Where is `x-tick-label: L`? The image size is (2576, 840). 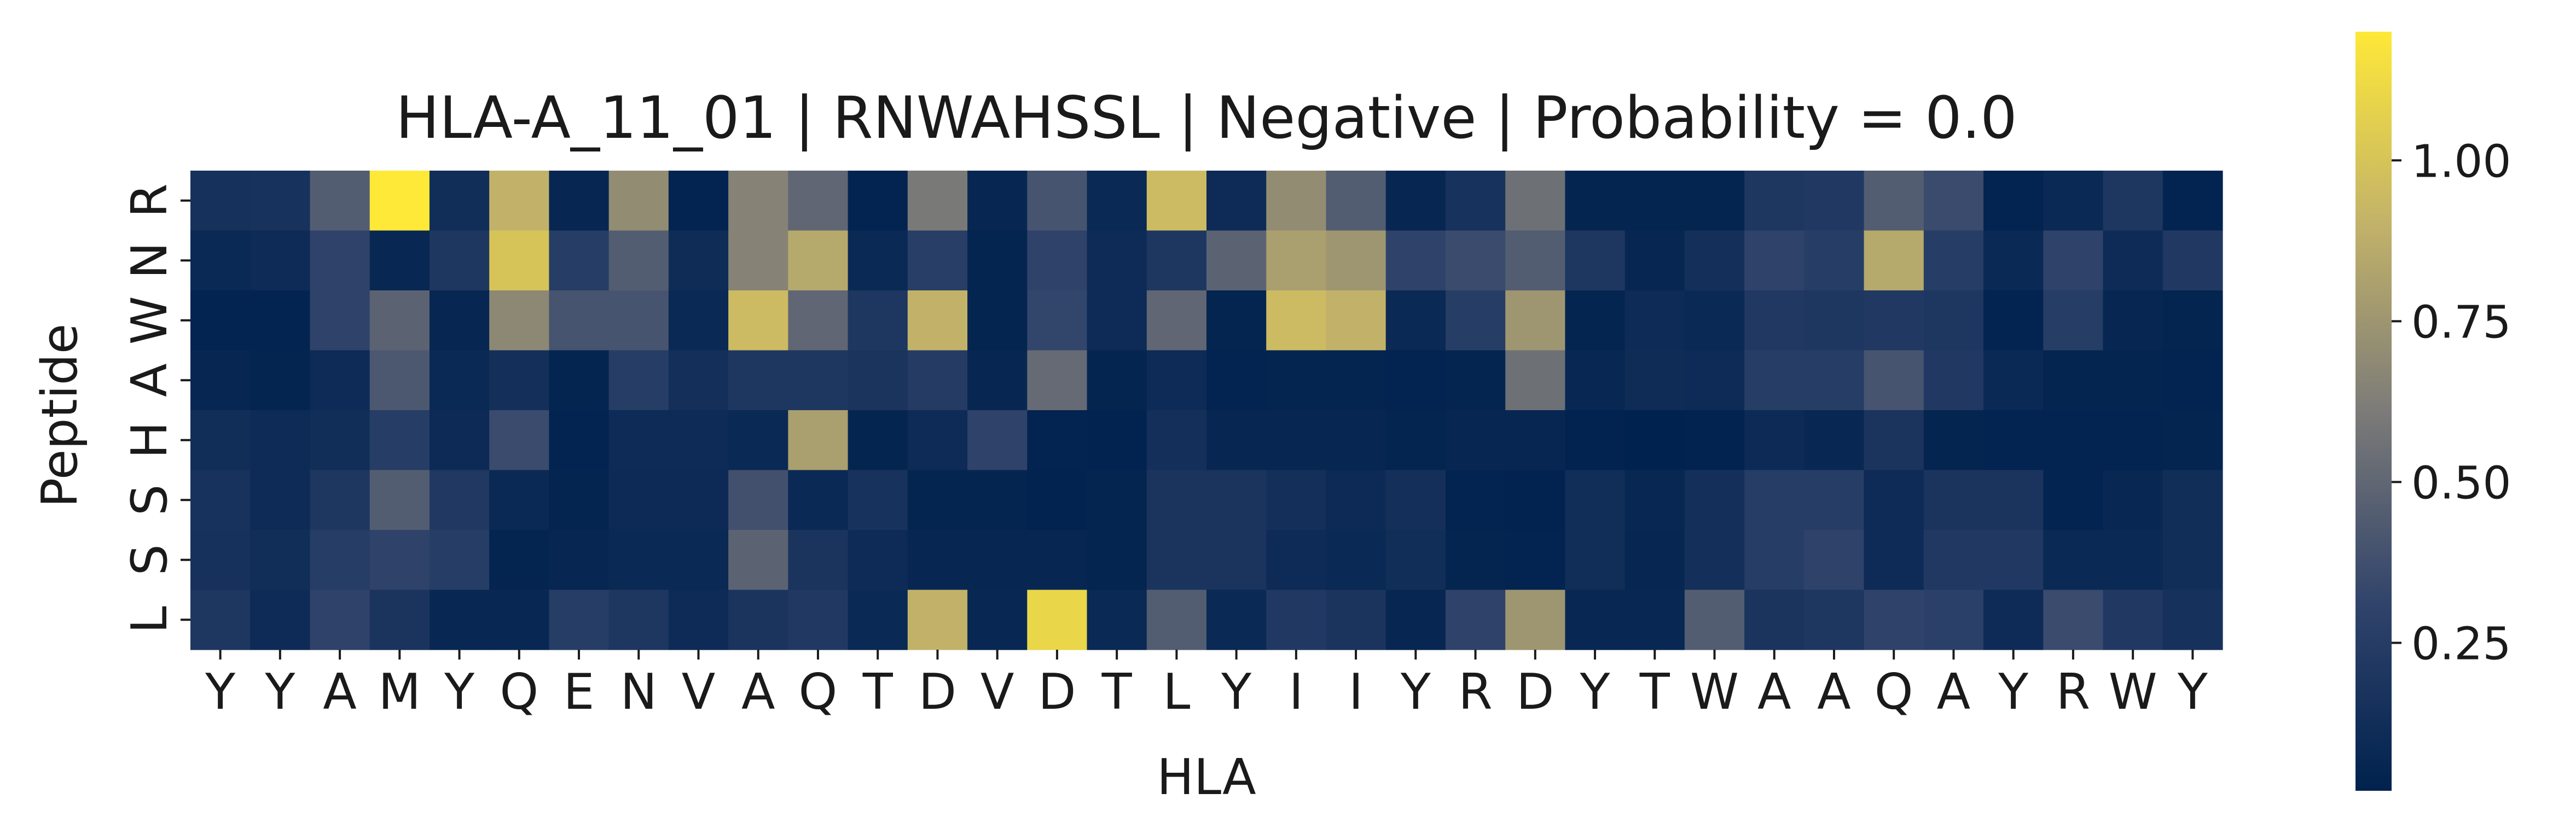
x-tick-label: L is located at coordinates (1176, 692).